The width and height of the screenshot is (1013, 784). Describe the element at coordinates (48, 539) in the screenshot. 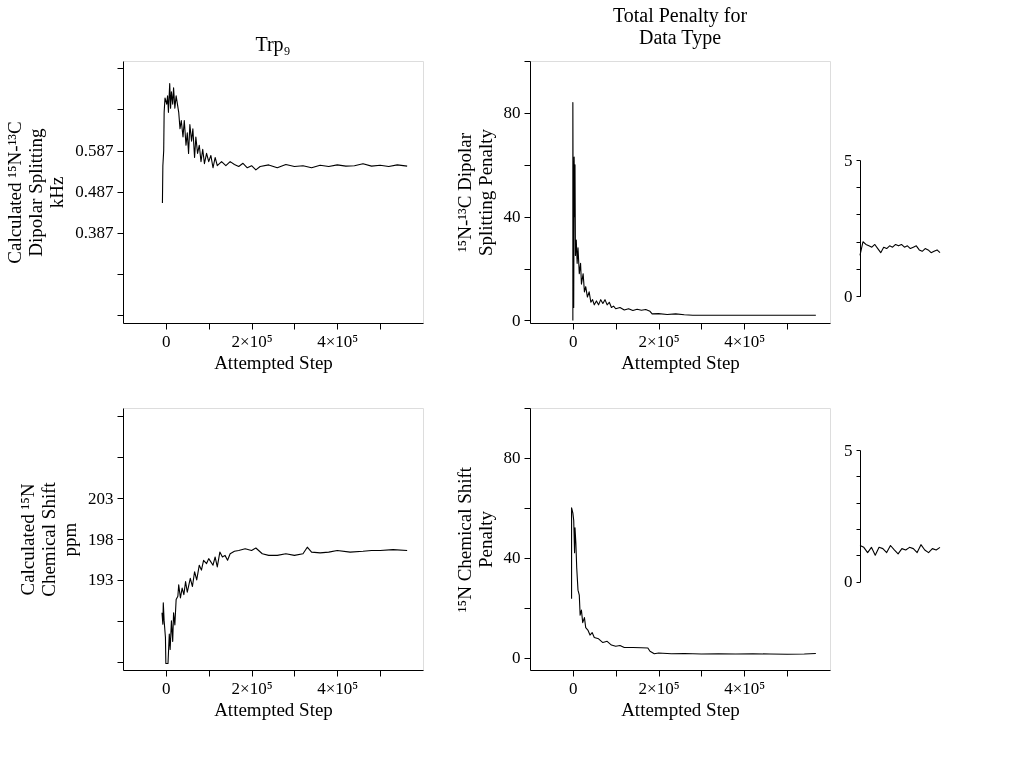

I see `y-axis-title: Calculated ¹⁵N Chemical Shift ppm` at that location.